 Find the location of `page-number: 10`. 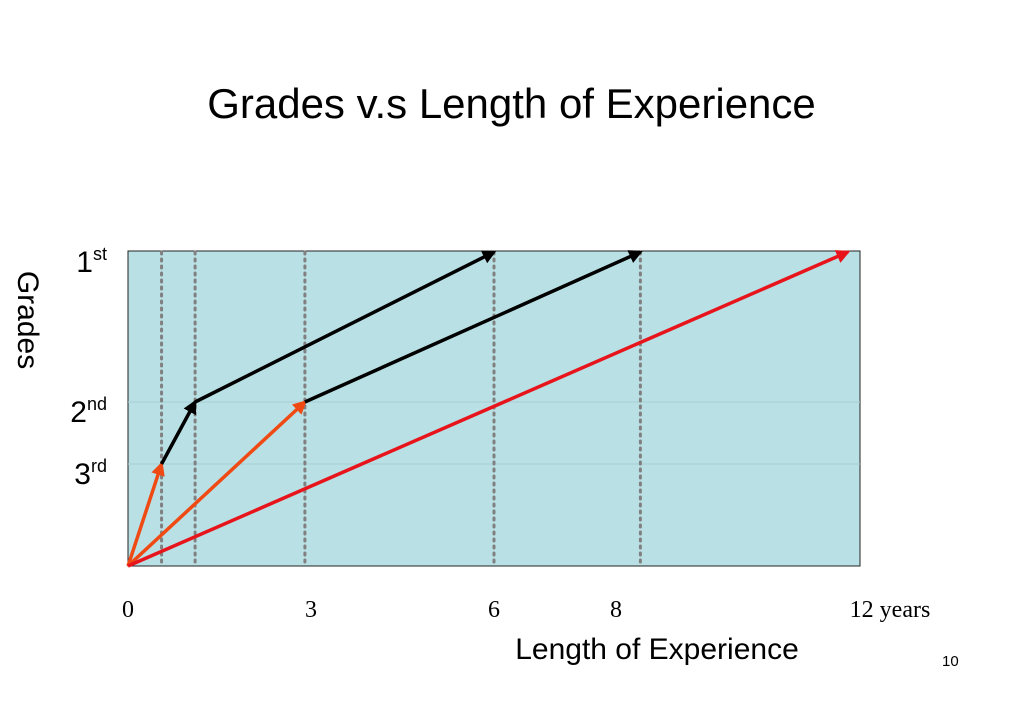

page-number: 10 is located at coordinates (950, 661).